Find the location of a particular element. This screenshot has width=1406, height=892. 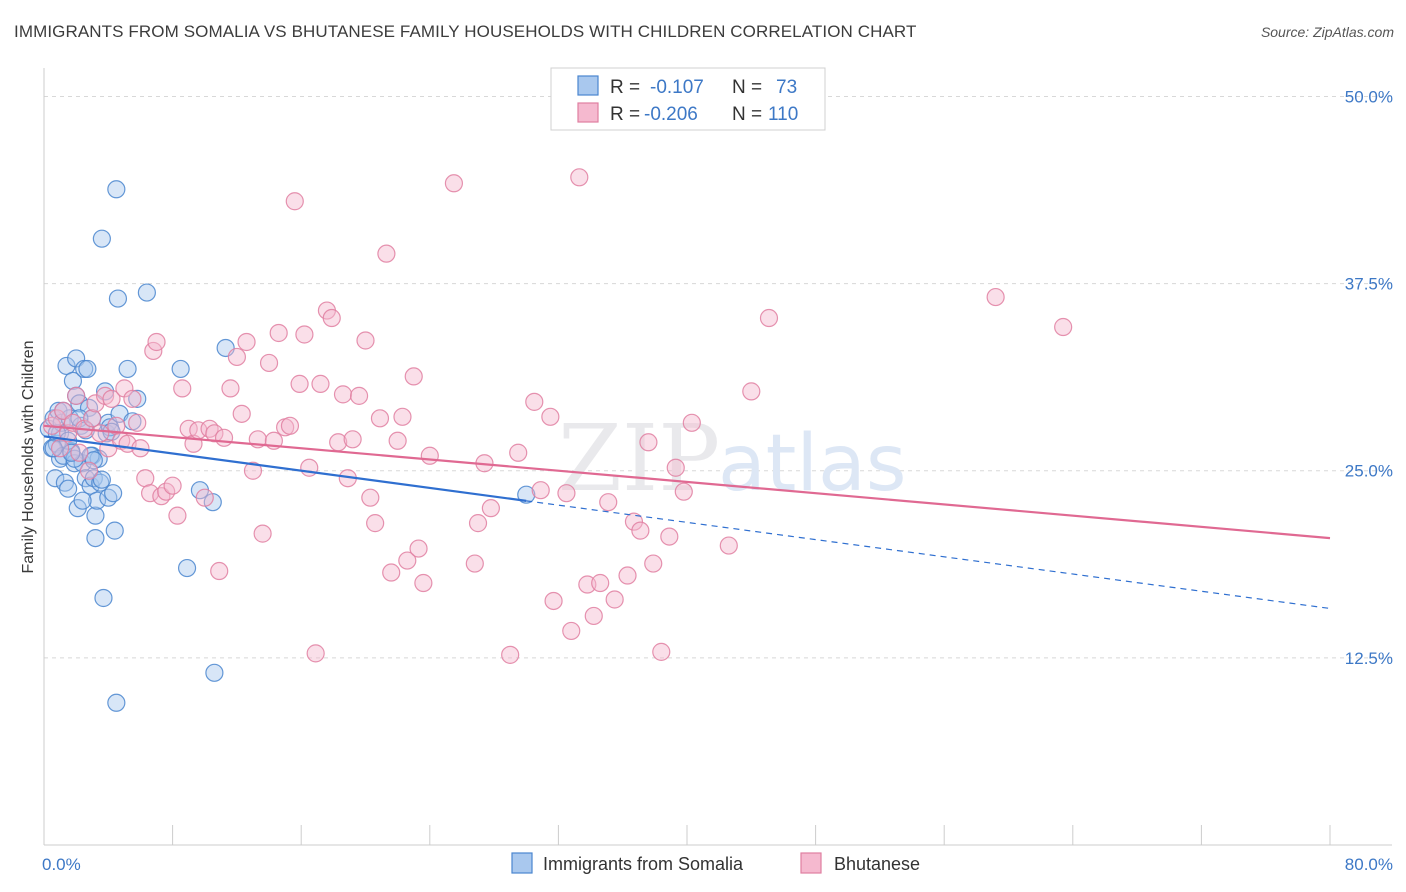

bottom-legend-label-somalia: Immigrants from Somalia is located at coordinates (643, 864).